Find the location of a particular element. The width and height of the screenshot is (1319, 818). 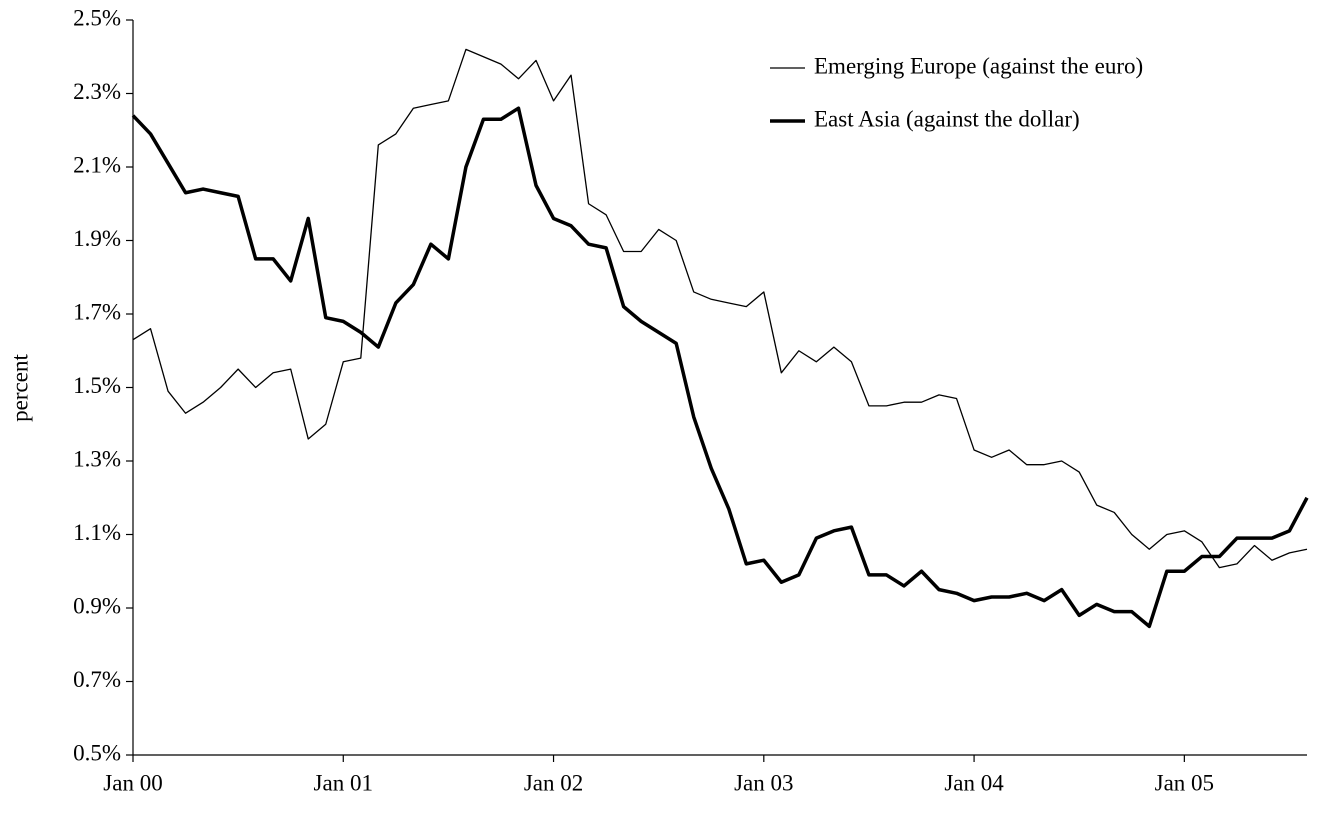

y-tick-label: 2.5% is located at coordinates (97, 17).